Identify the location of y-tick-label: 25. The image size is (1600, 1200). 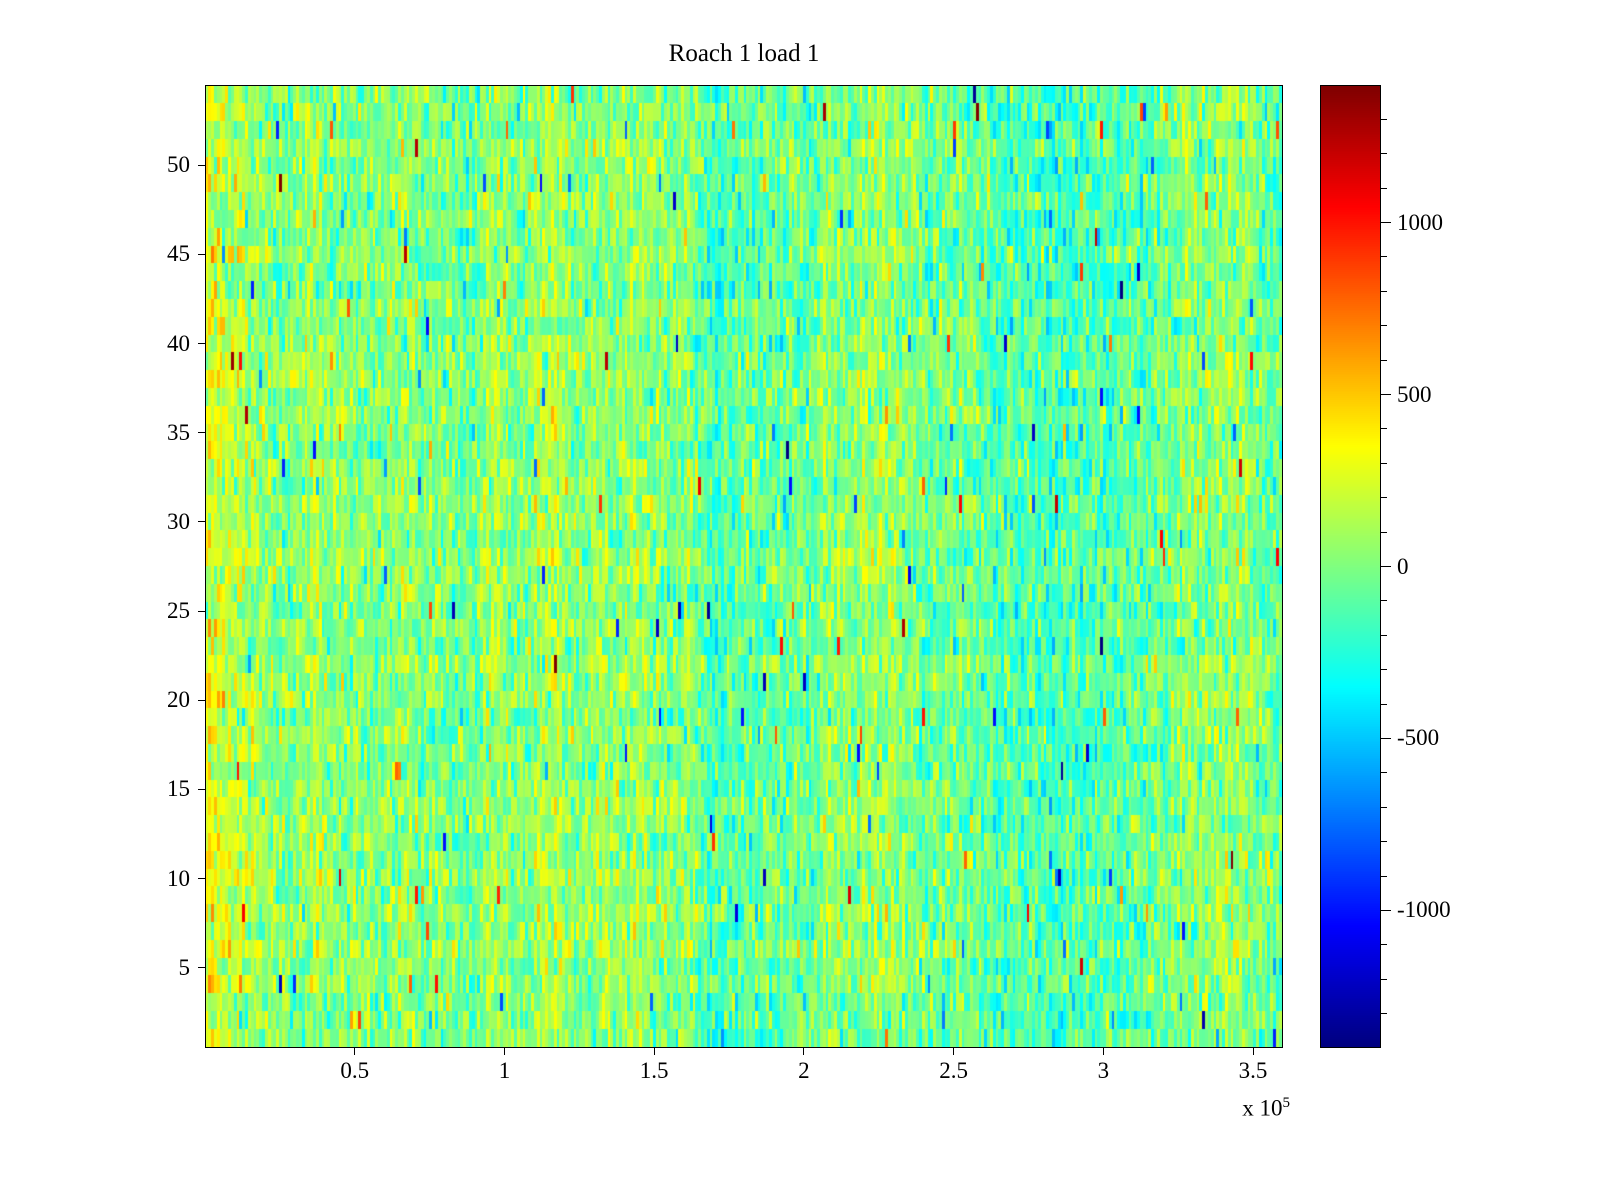
(178, 611).